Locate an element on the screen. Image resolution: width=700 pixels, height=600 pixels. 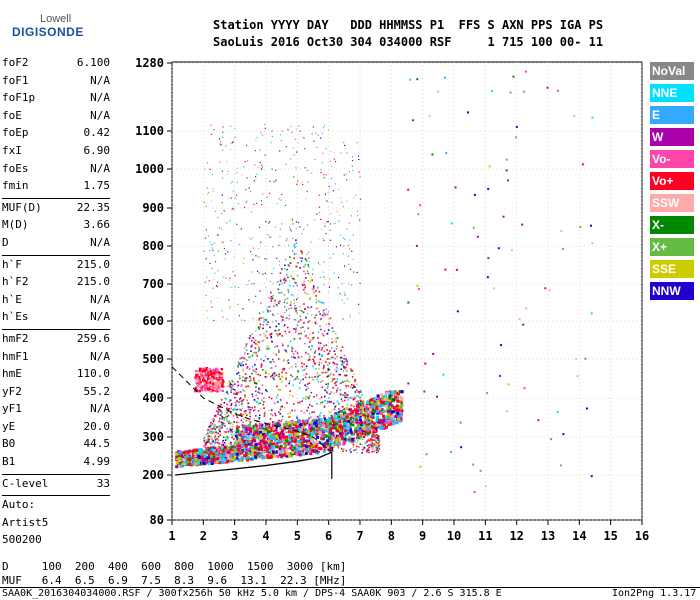
param-name: yE is located at coordinates (9, 426).